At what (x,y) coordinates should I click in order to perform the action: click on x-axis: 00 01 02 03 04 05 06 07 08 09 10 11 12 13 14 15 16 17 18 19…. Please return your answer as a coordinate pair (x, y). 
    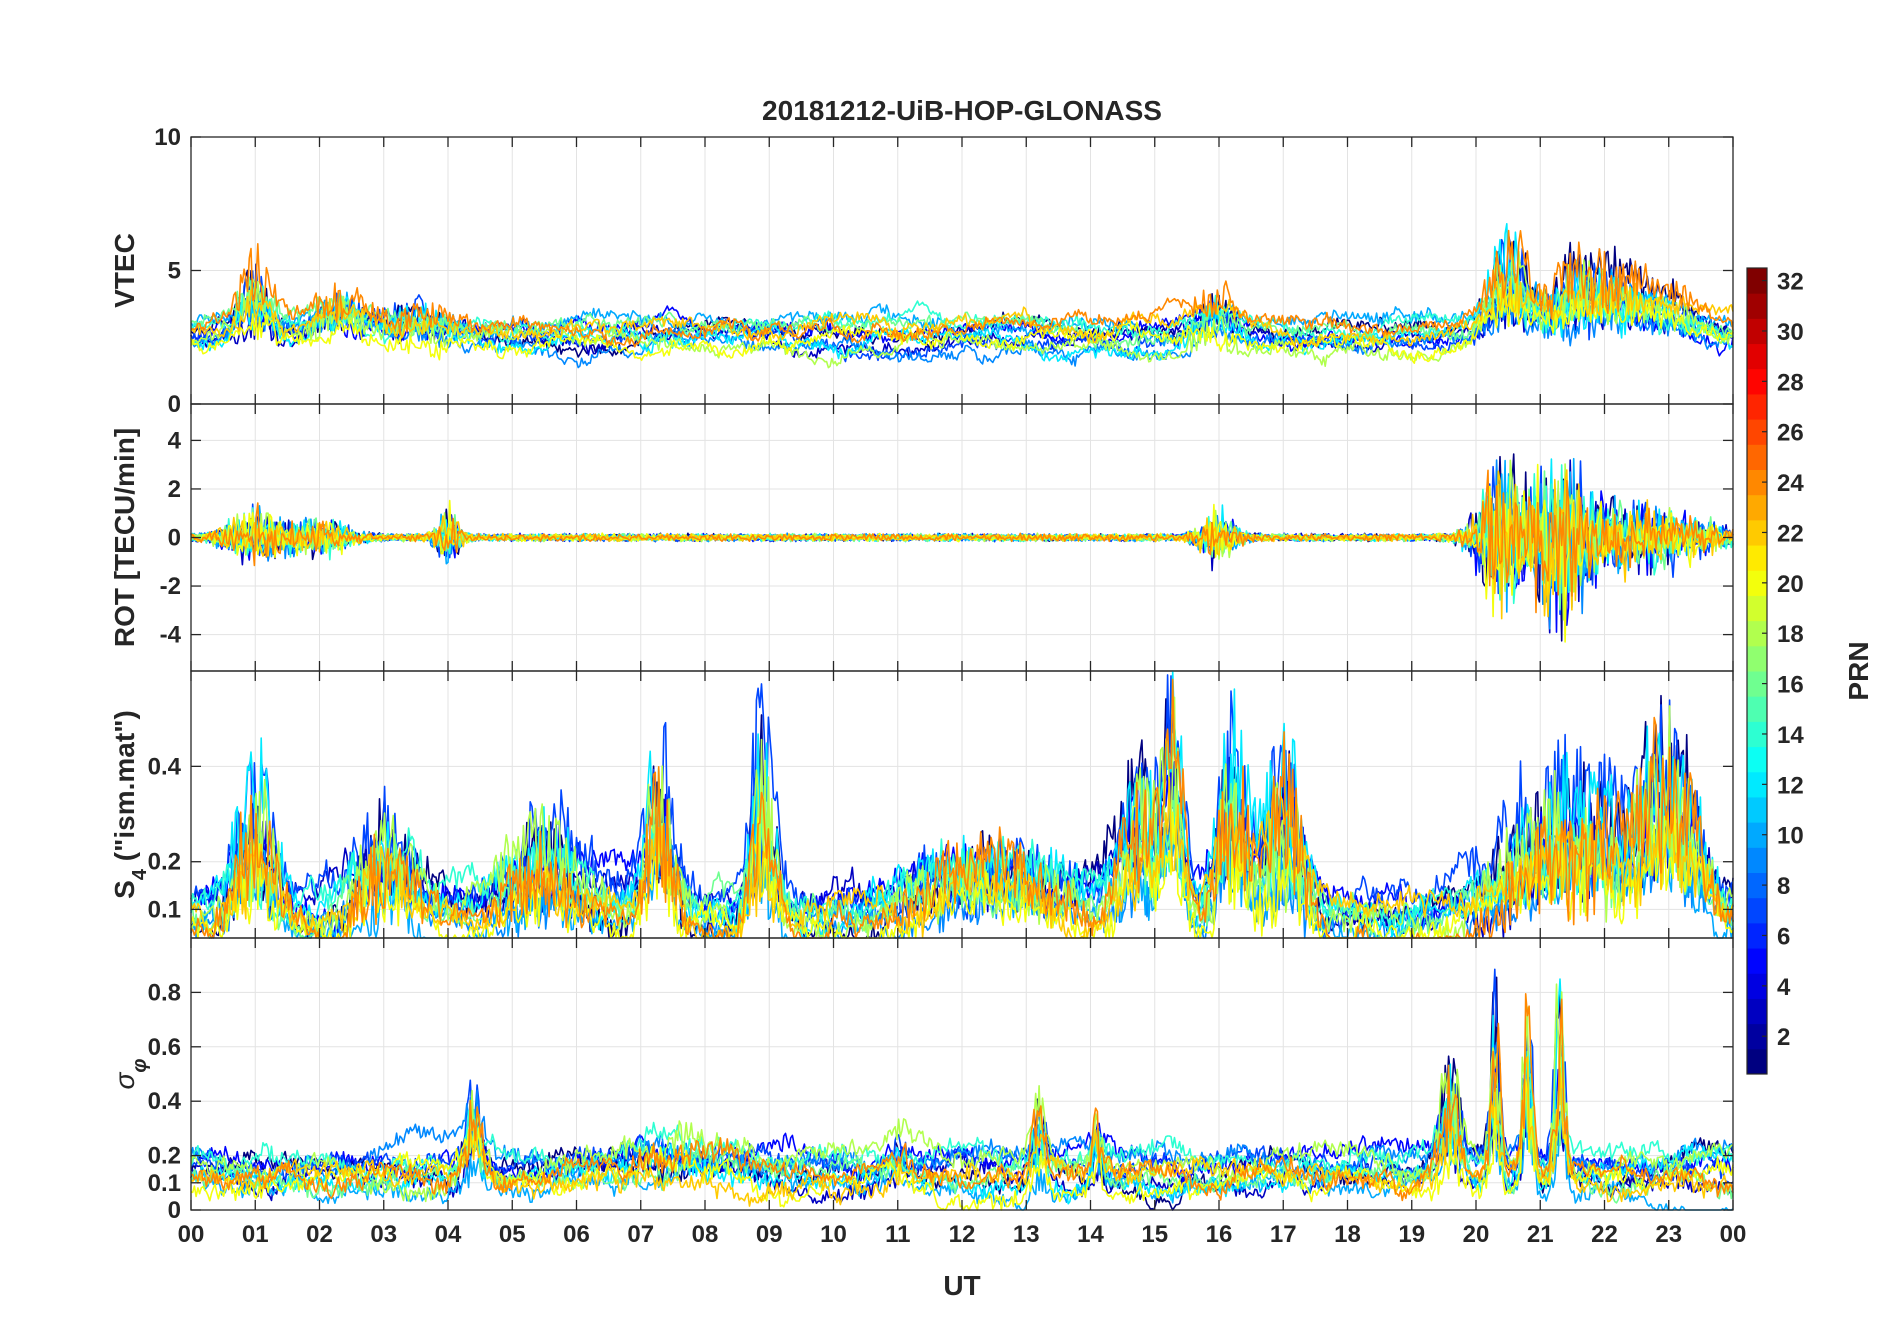
    Looking at the image, I should click on (962, 1234).